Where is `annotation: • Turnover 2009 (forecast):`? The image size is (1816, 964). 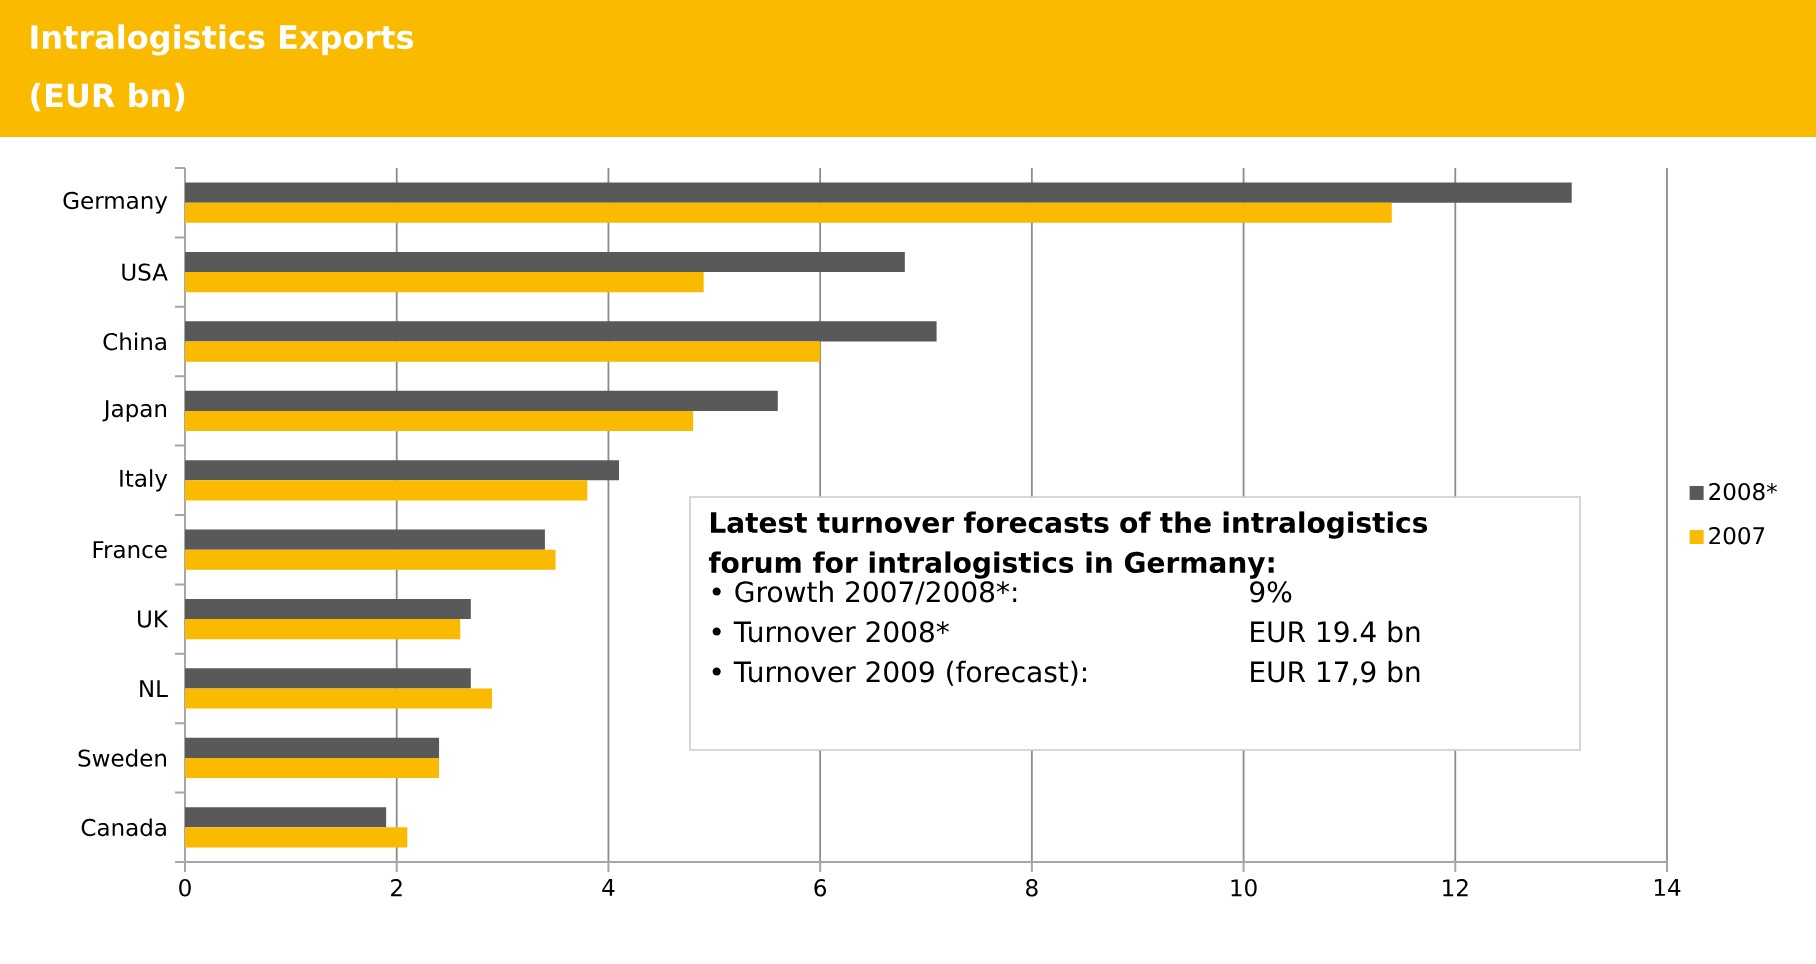
annotation: • Turnover 2009 (forecast): is located at coordinates (899, 673).